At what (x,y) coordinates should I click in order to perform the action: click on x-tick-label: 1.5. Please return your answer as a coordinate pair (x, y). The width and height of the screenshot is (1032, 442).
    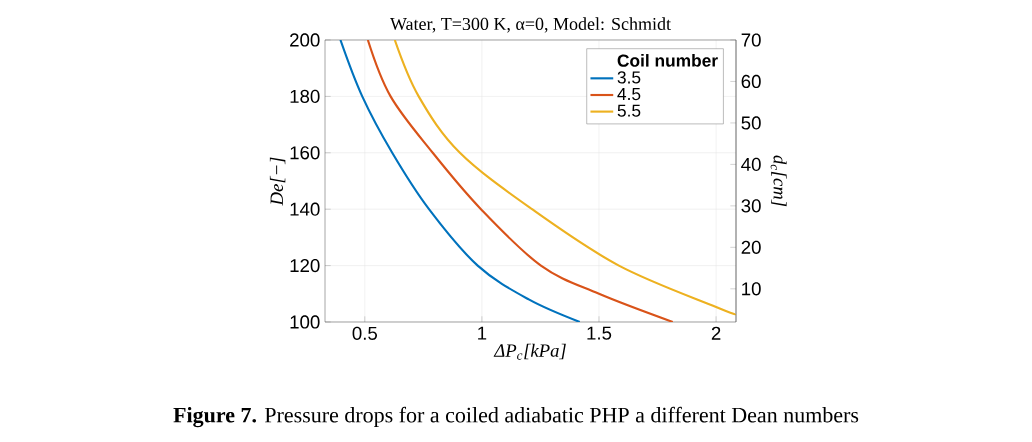
    Looking at the image, I should click on (599, 333).